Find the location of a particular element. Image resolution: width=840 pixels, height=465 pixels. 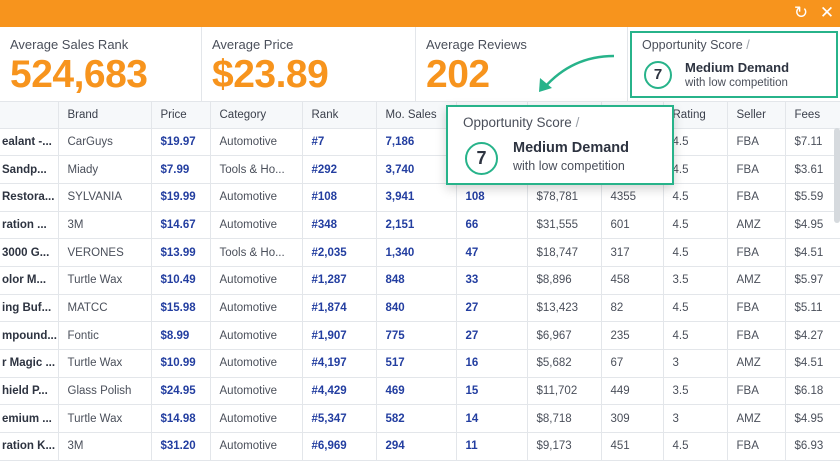

cell-review-count: 67 is located at coordinates (632, 363).